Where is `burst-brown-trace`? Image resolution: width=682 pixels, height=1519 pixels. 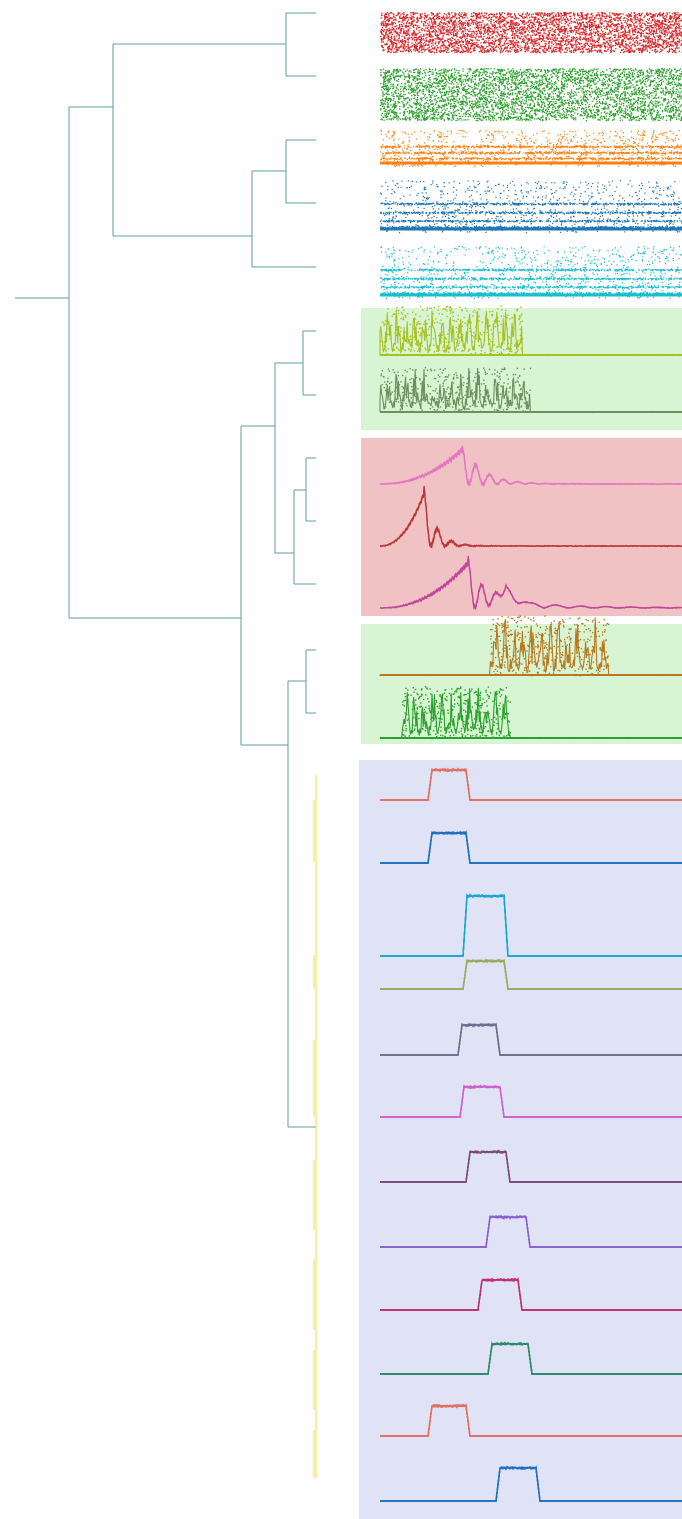
burst-brown-trace is located at coordinates (530, 646).